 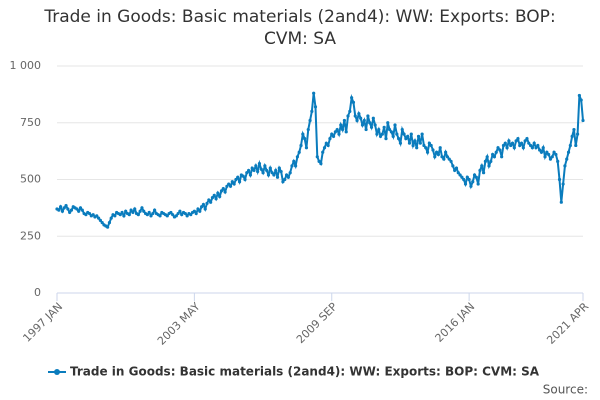 I want to click on y-tick-label: 500, so click(x=30, y=179).